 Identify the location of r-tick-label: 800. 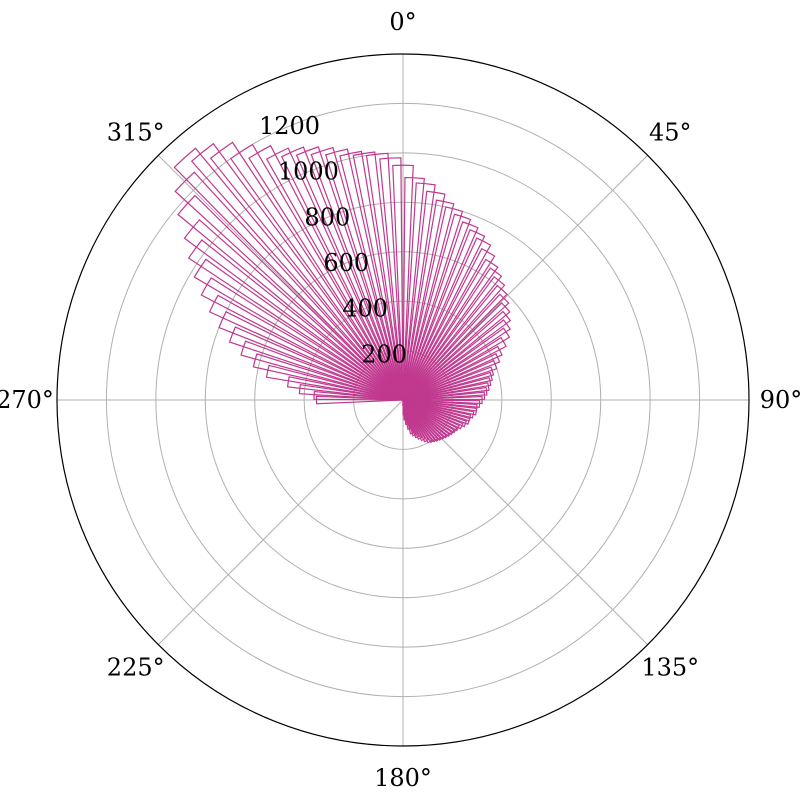
(327, 217).